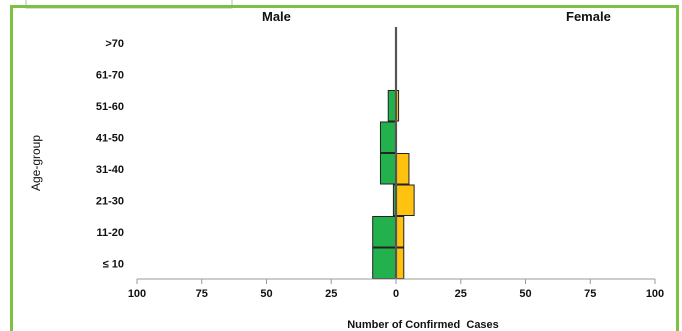  I want to click on category-label: 41-50, so click(110, 138).